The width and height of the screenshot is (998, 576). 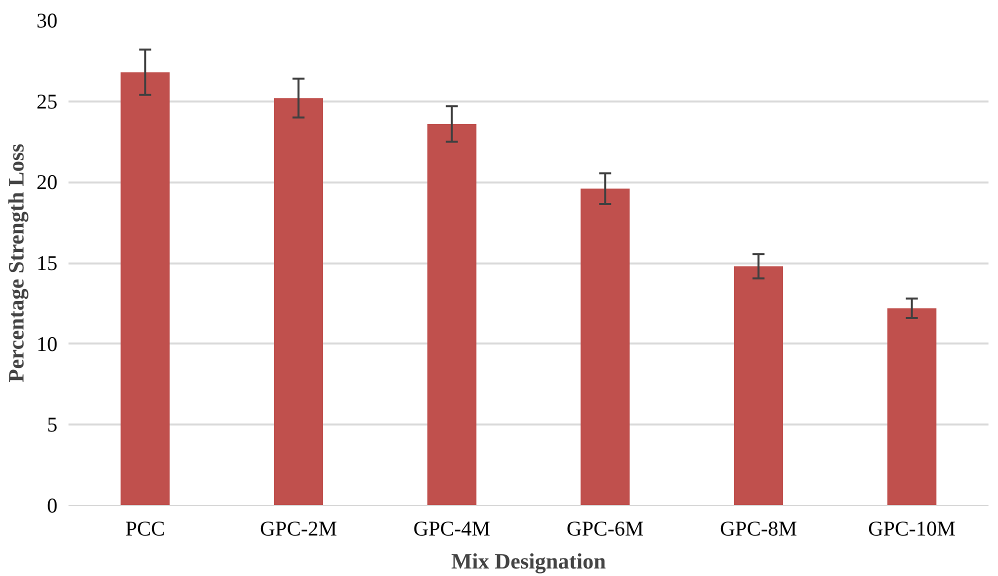 I want to click on y-tick-label: 10, so click(x=47, y=344).